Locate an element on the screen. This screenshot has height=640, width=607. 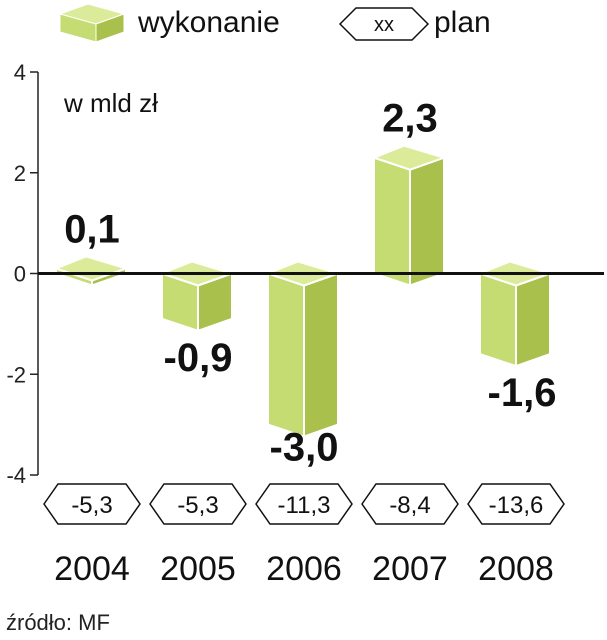
plan-label: -11,3 is located at coordinates (304, 505).